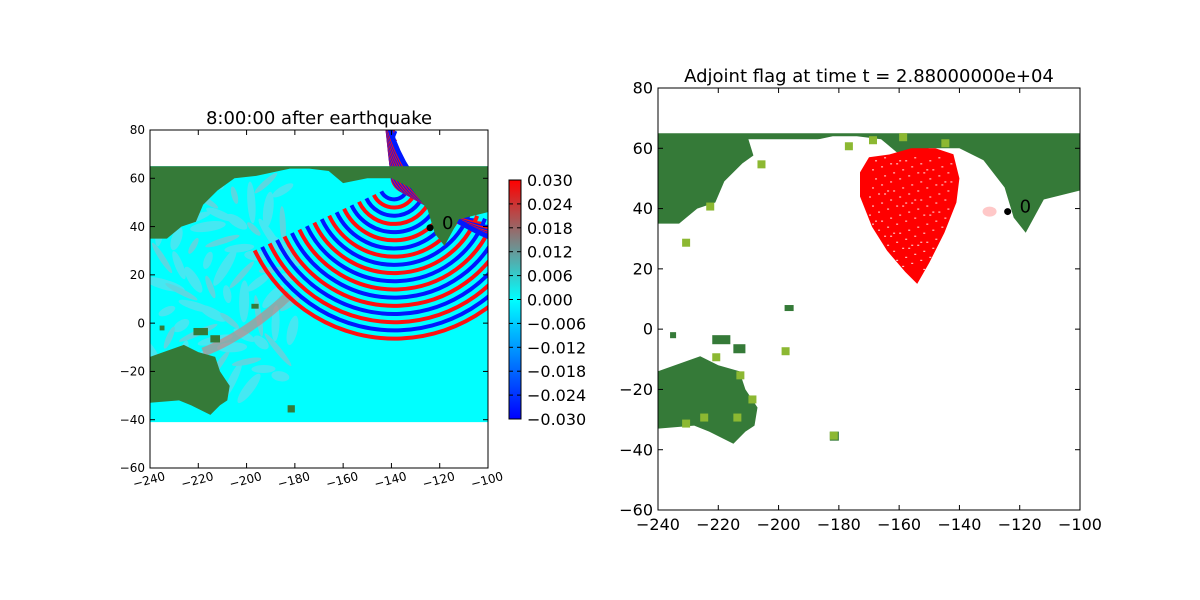 This screenshot has height=600, width=1200. What do you see at coordinates (718, 524) in the screenshot?
I see `right-xtick-label: −220` at bounding box center [718, 524].